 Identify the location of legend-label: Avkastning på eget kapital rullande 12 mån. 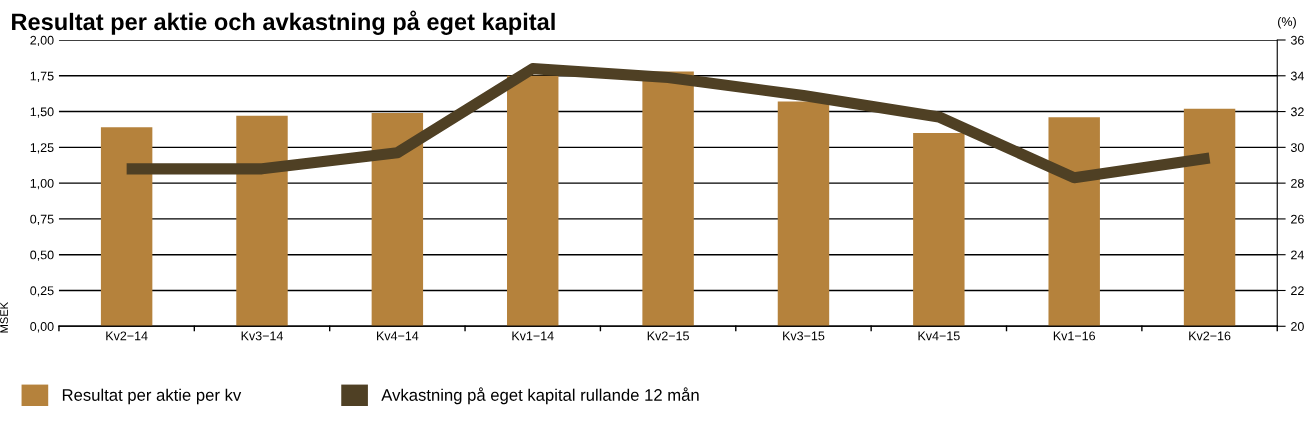
(540, 396).